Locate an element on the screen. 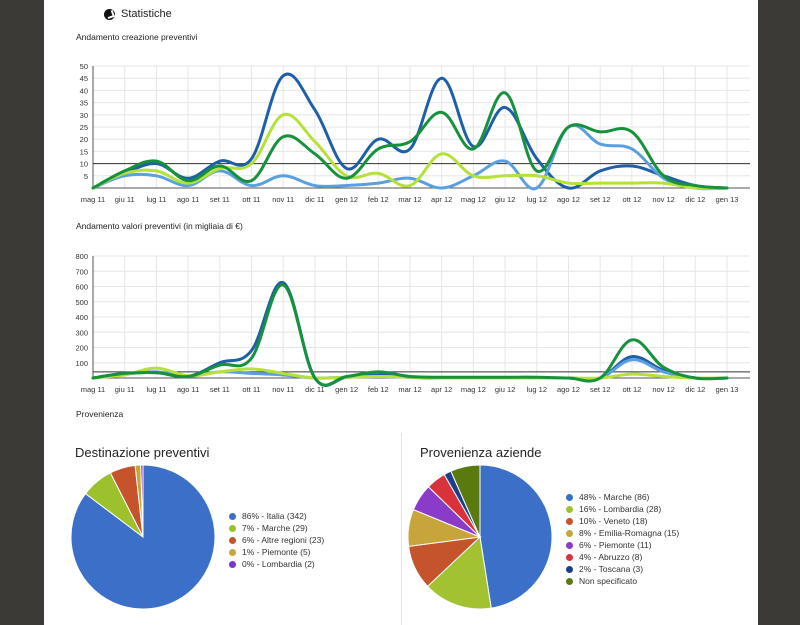 The image size is (800, 625). x-tick-label: gen 12 is located at coordinates (346, 389).